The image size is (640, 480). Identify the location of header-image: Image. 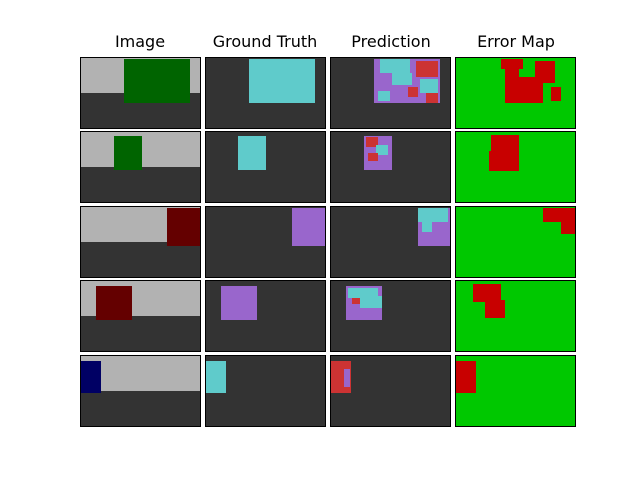
(140, 41).